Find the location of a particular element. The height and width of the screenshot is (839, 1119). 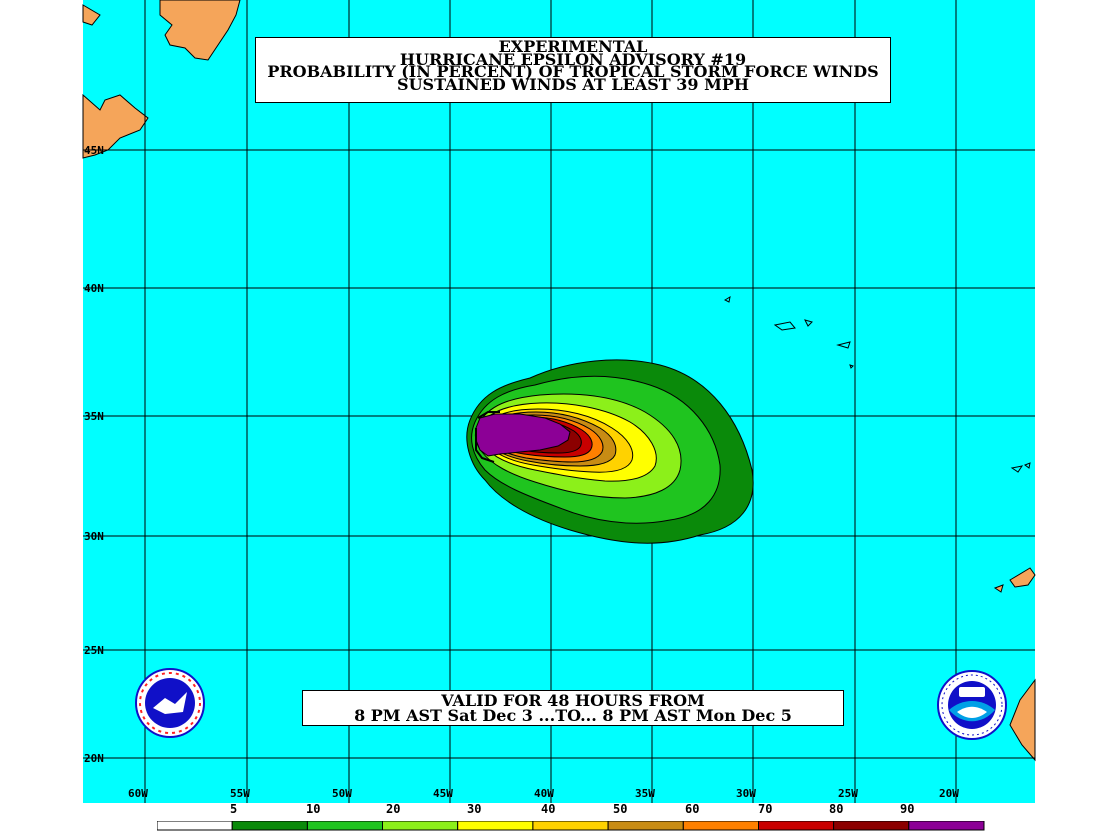

lat-label-35n: 35N is located at coordinates (94, 416).